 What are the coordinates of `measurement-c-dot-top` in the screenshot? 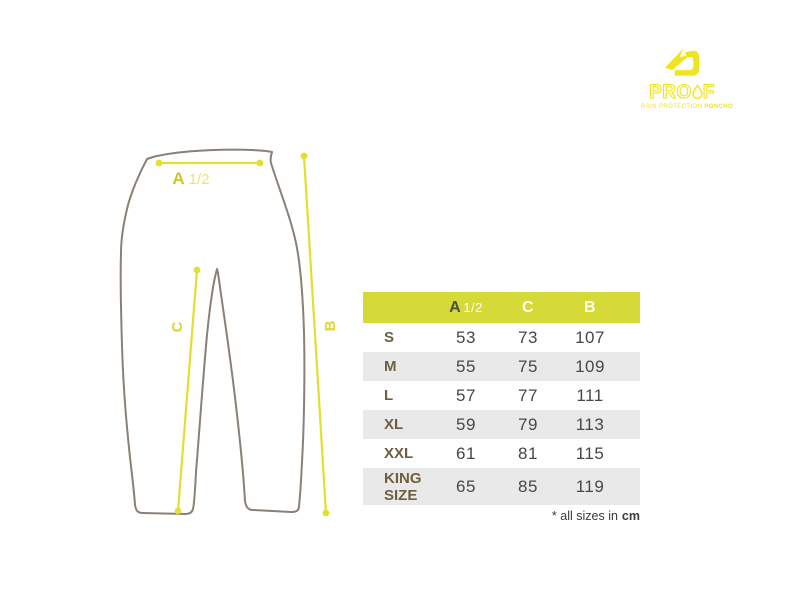 It's located at (197, 270).